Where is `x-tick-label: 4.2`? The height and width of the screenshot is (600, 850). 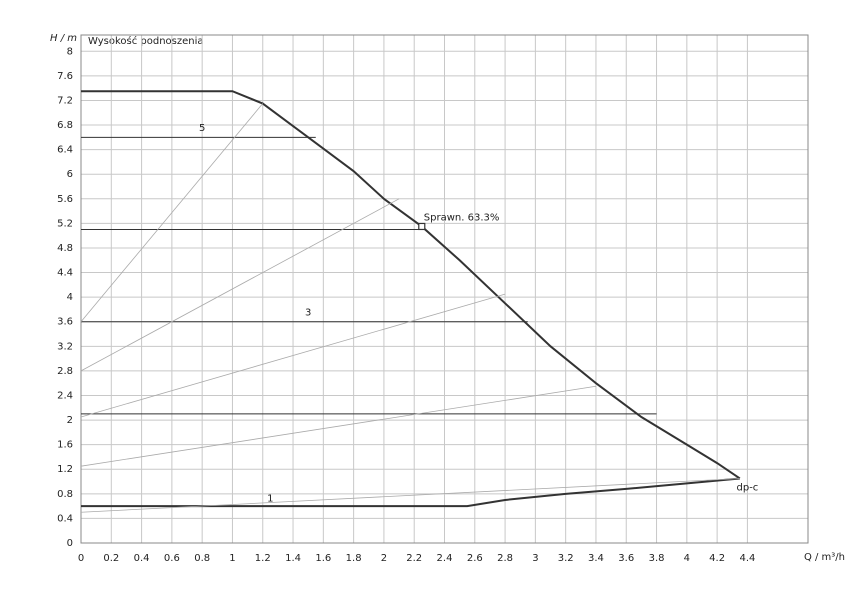
x-tick-label: 4.2 is located at coordinates (717, 558).